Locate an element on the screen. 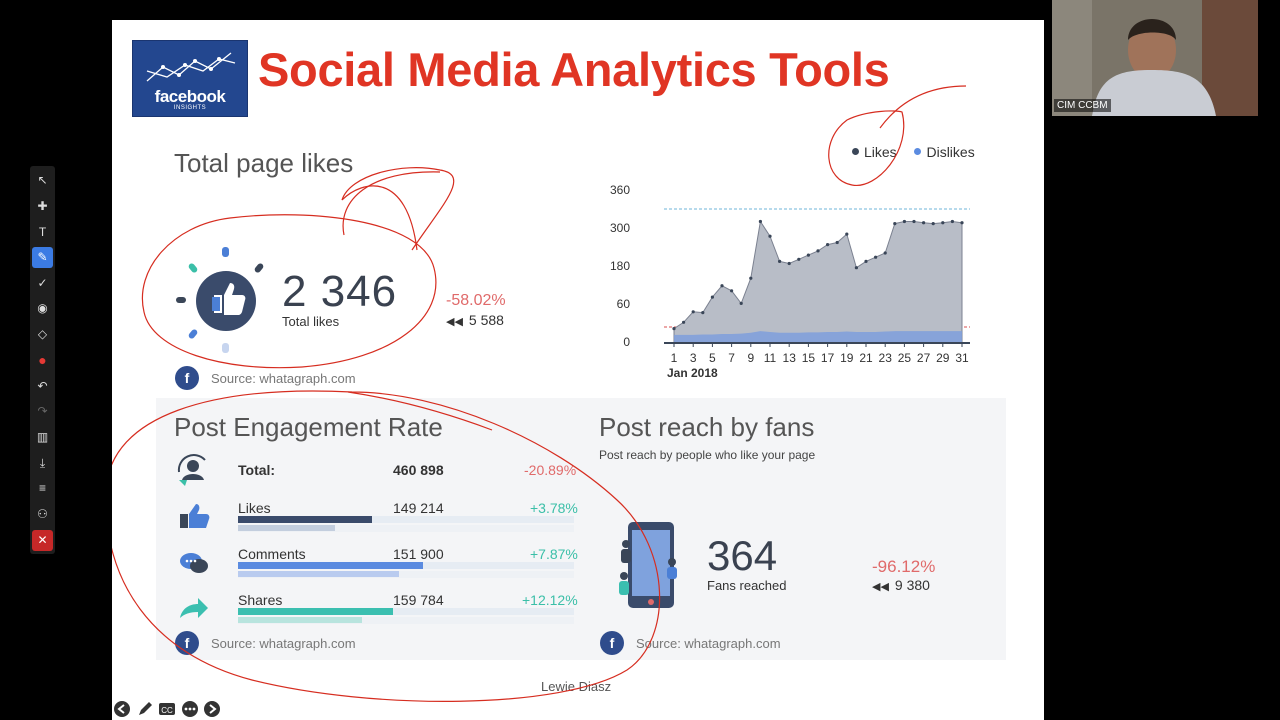  shares-bar-previous is located at coordinates (300, 620).